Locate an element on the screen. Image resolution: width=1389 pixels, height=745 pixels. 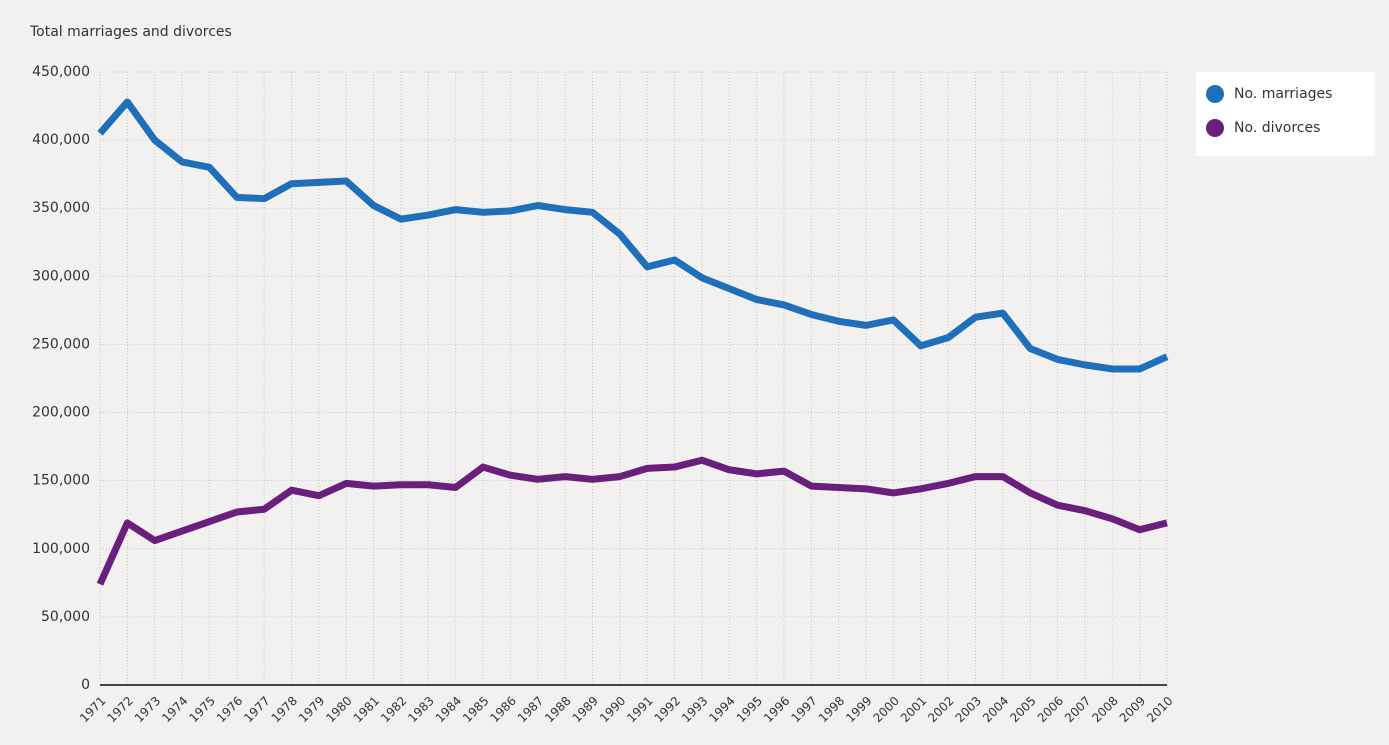
y-tick-label: 250,000 is located at coordinates (61, 344).